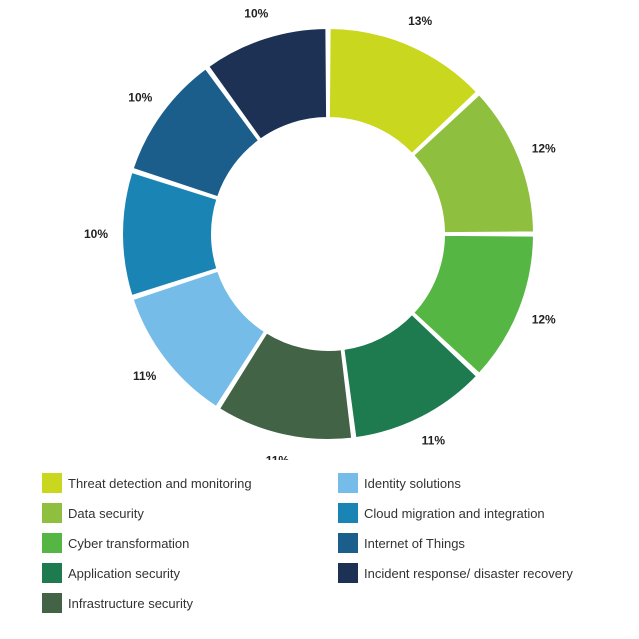 The image size is (639, 639). Describe the element at coordinates (124, 573) in the screenshot. I see `legend-label: Application security` at that location.